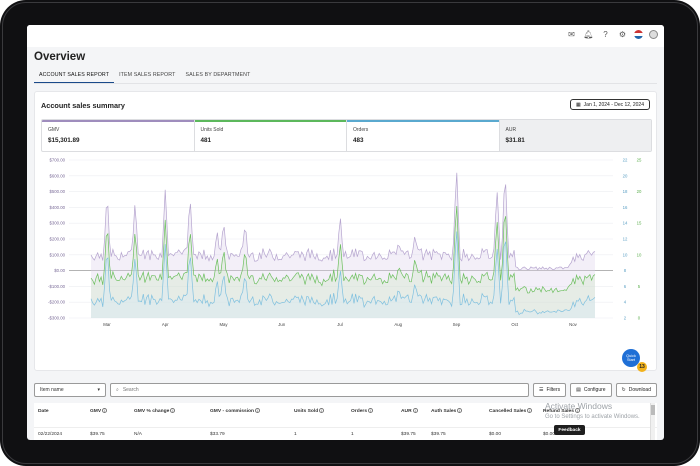  What do you see at coordinates (74, 76) in the screenshot?
I see `tab-account-sales-report: ACCOUNT SALES REPORT` at bounding box center [74, 76].